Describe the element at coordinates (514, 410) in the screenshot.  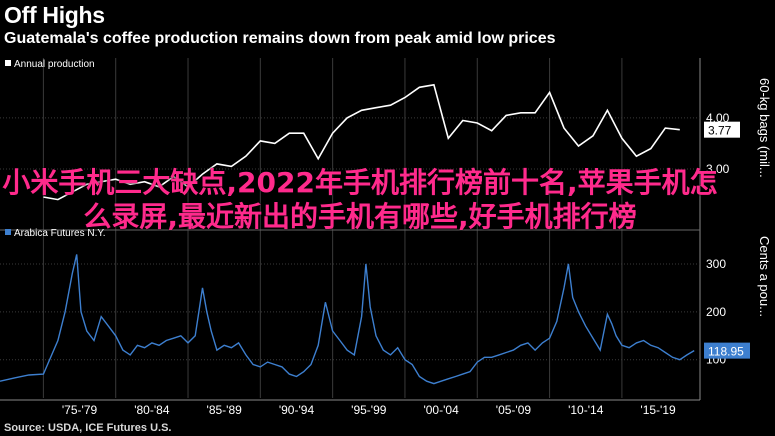
I see `x-tick-label: '05-'09` at that location.